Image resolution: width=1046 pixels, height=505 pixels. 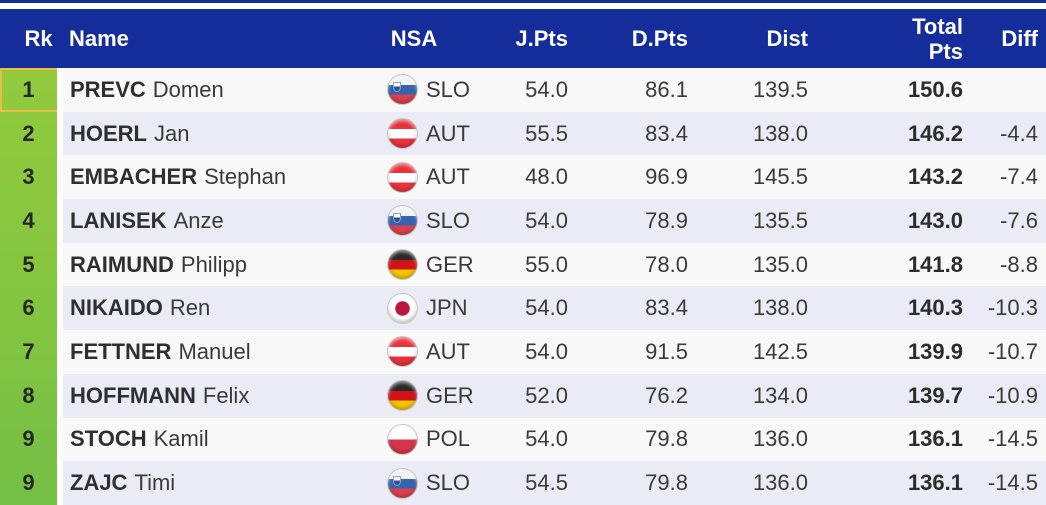 I want to click on distance-points-value: 79.8, so click(x=632, y=439).